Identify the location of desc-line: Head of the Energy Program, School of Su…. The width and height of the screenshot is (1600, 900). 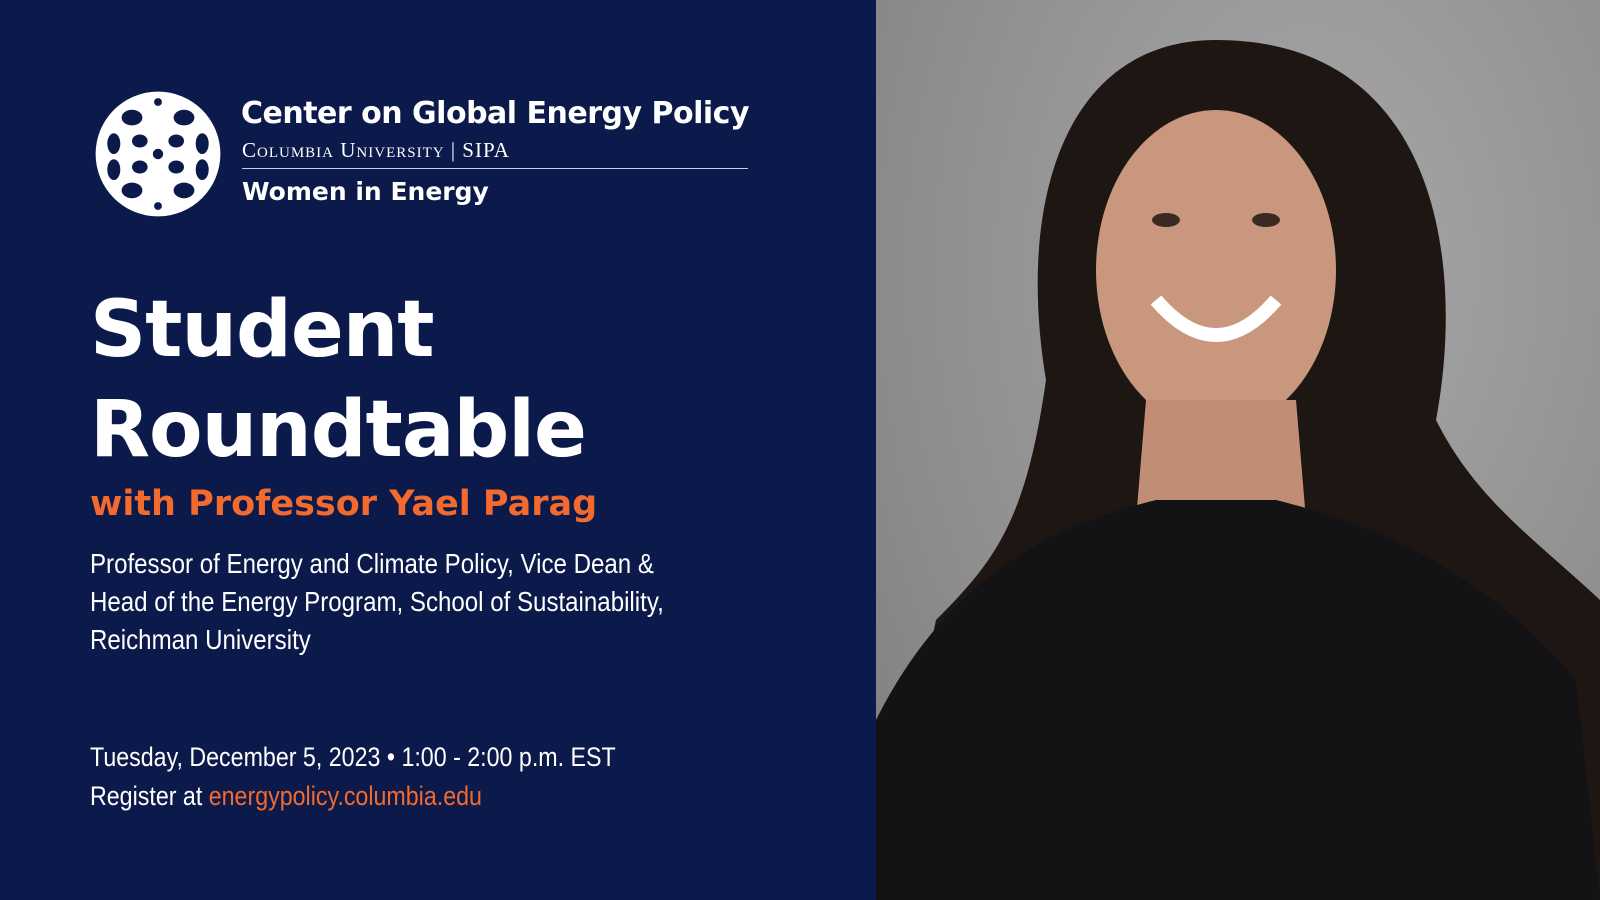
(377, 601).